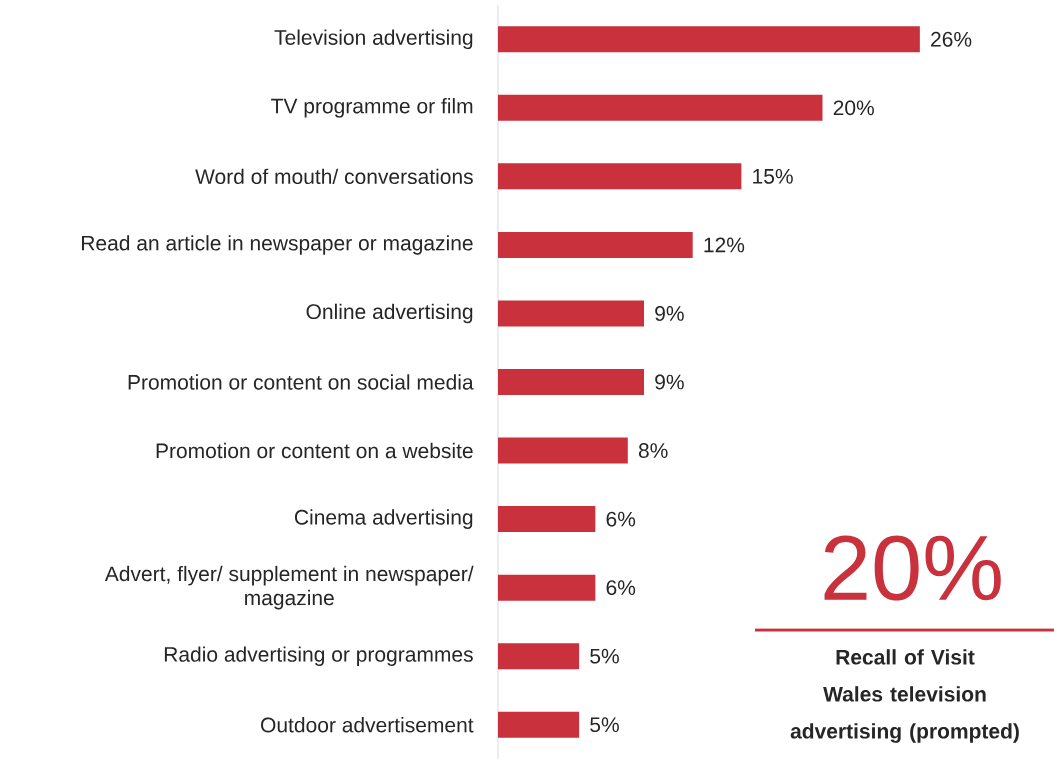 Image resolution: width=1054 pixels, height=764 pixels. I want to click on y-tick-label: Promotion or content on a website, so click(314, 450).